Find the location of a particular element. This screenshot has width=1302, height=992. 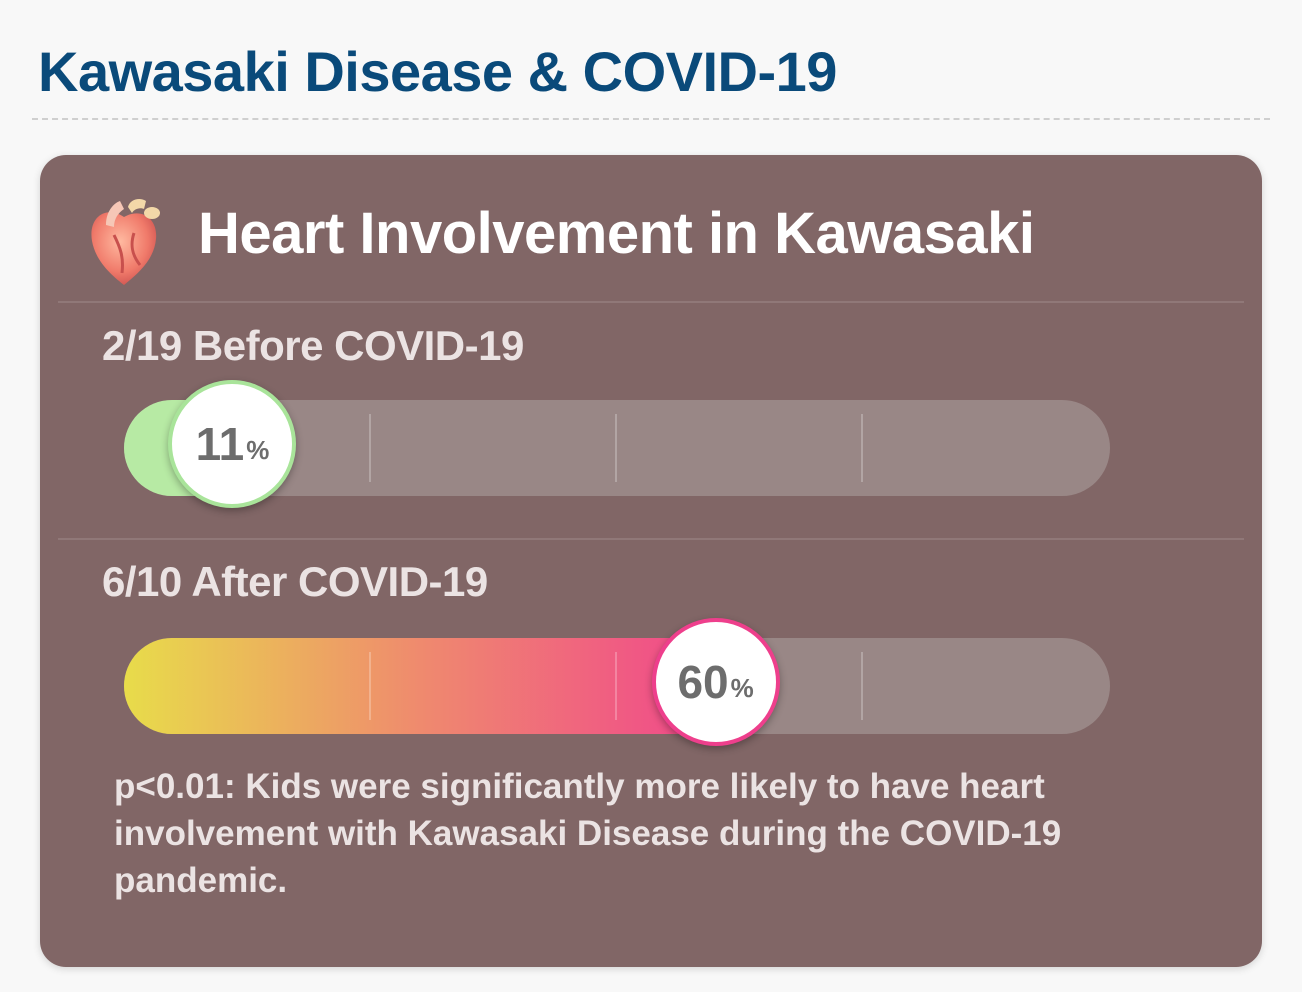

row-divider is located at coordinates (651, 539).